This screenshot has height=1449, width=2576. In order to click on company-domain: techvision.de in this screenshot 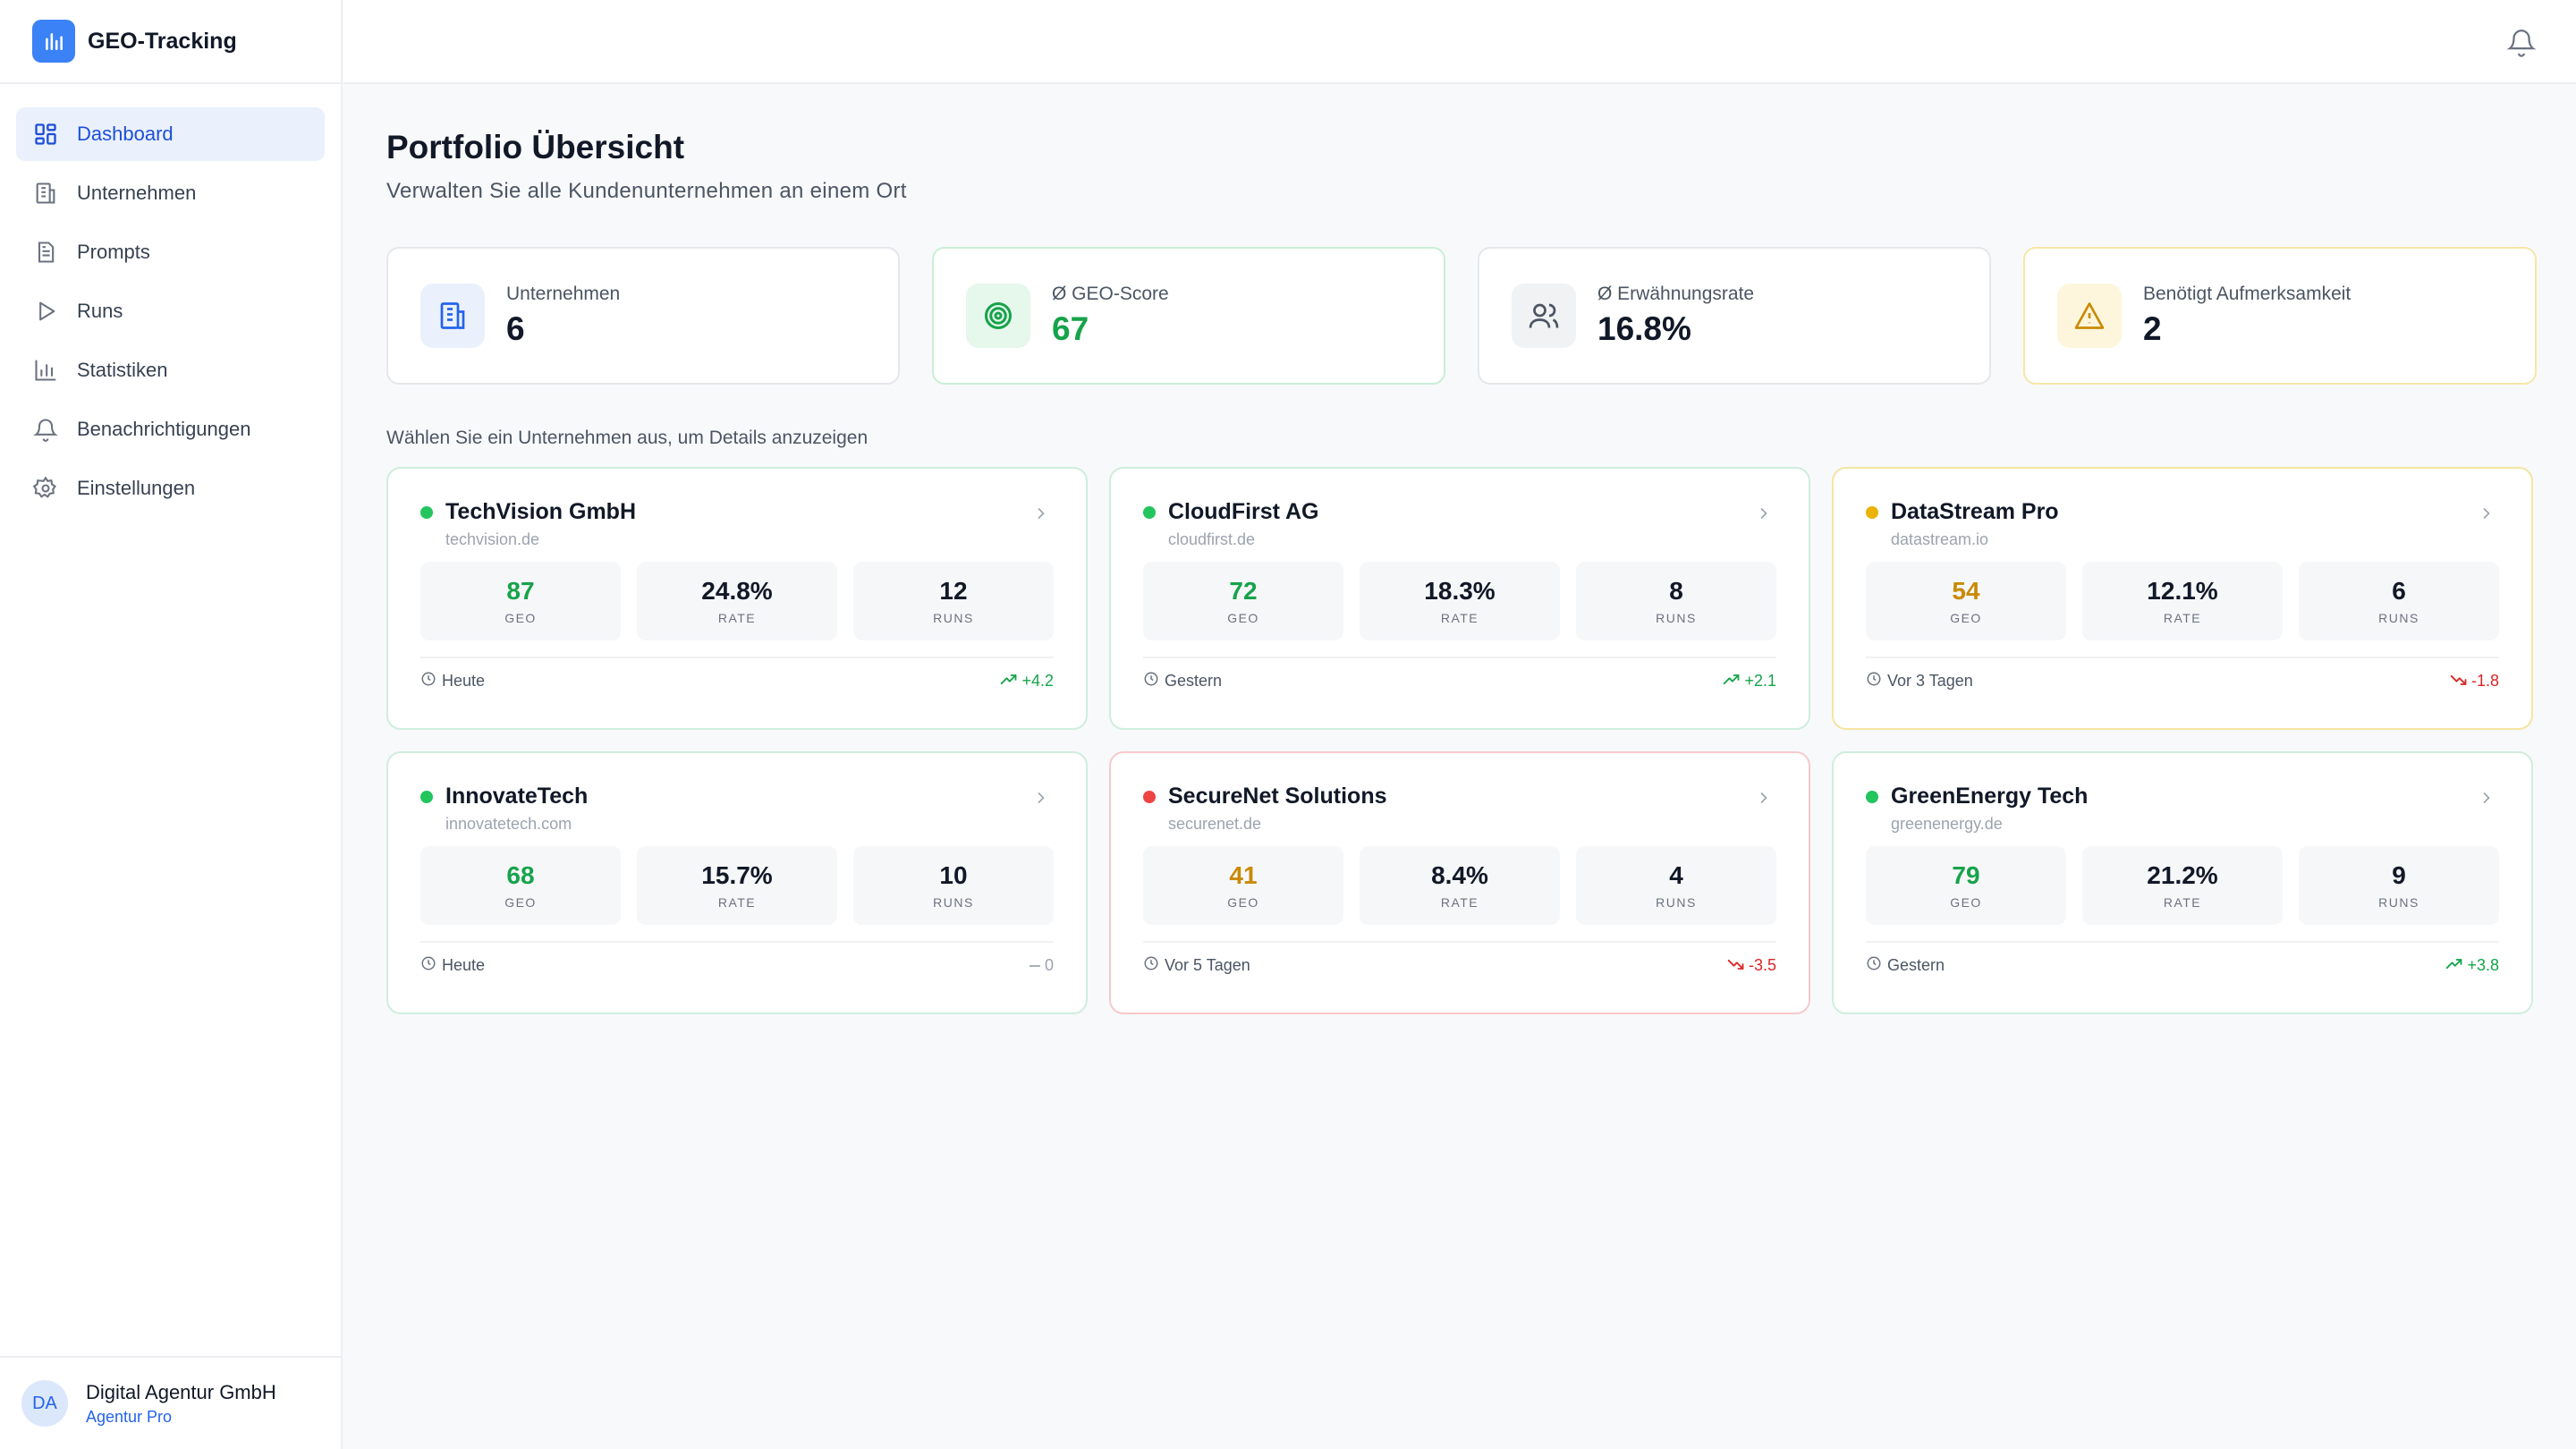, I will do `click(492, 539)`.